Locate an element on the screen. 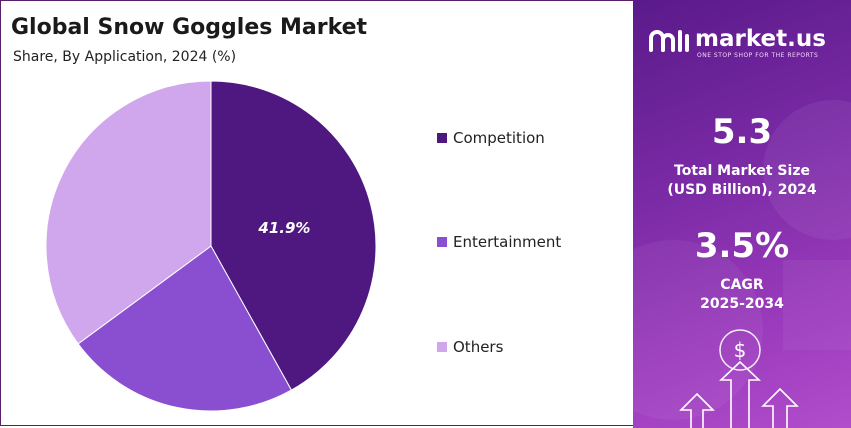 This screenshot has height=428, width=851. dollar-symbol: $ is located at coordinates (740, 350).